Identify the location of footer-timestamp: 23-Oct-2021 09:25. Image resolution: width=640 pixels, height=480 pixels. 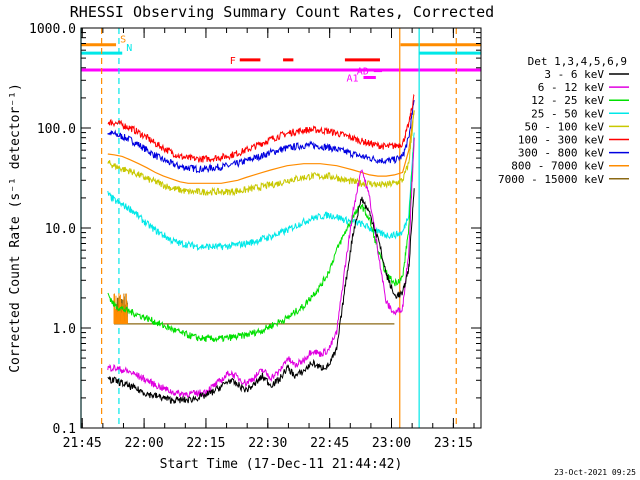
(595, 472).